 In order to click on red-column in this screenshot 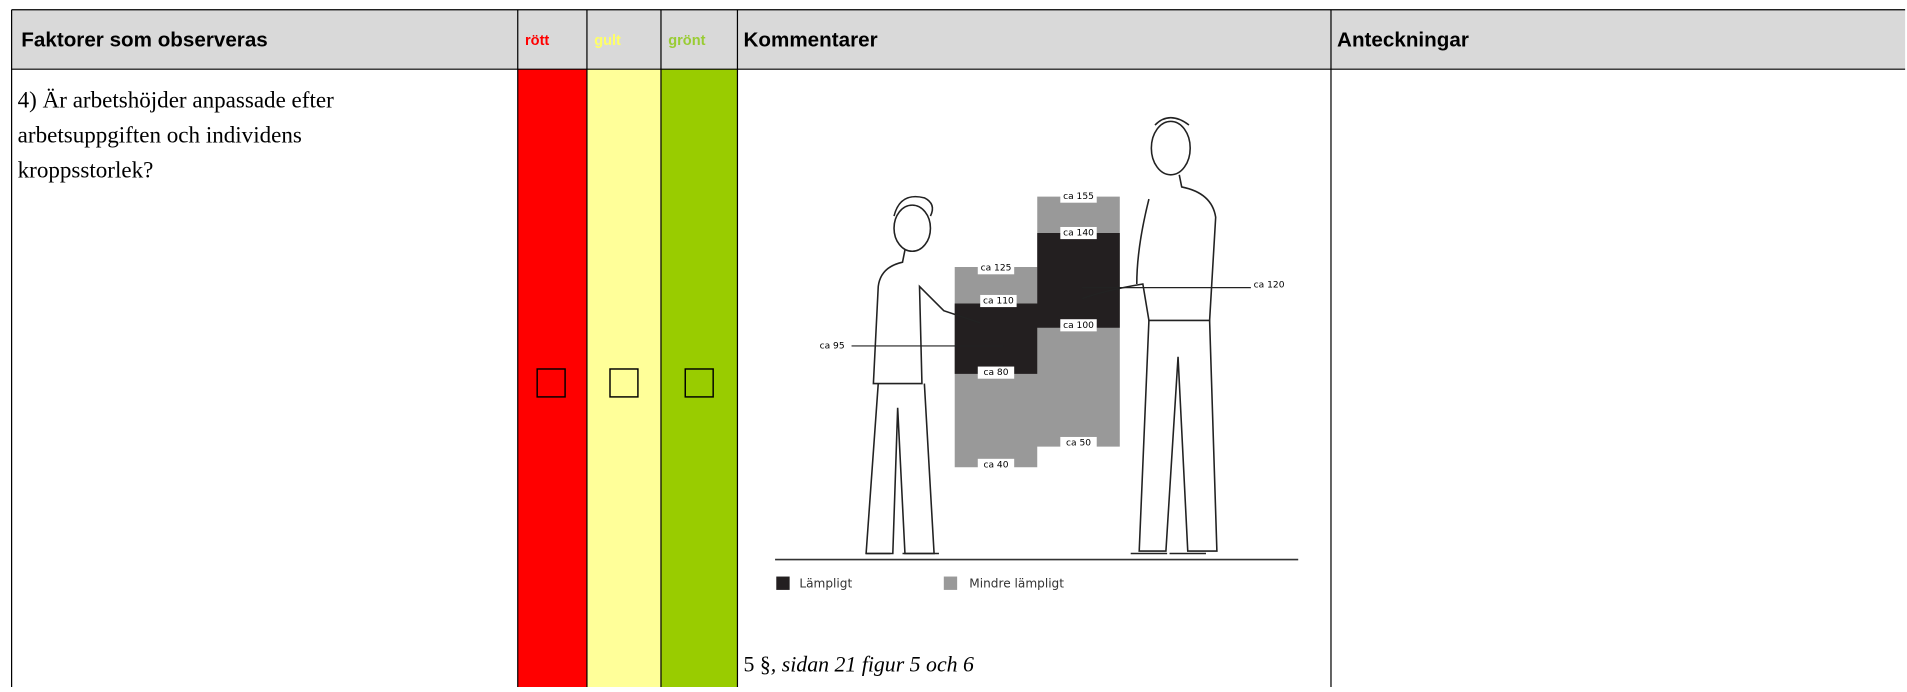, I will do `click(552, 378)`.